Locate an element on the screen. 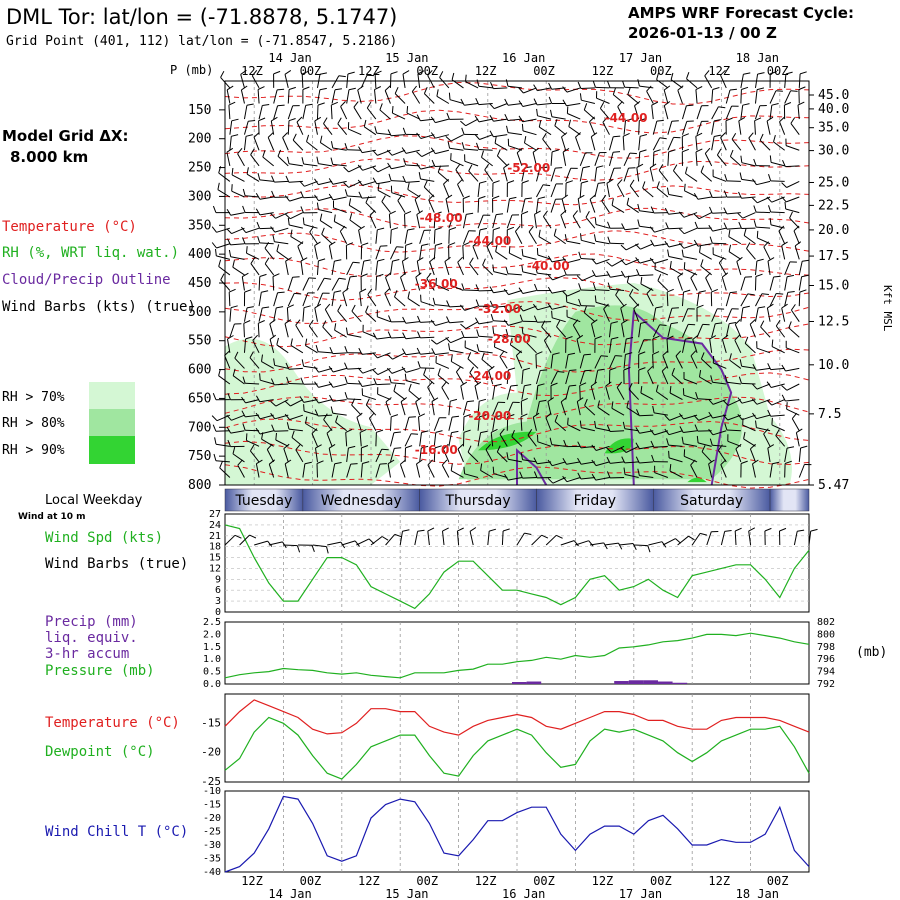 The height and width of the screenshot is (900, 900). temperature-contour is located at coordinates (517, 360).